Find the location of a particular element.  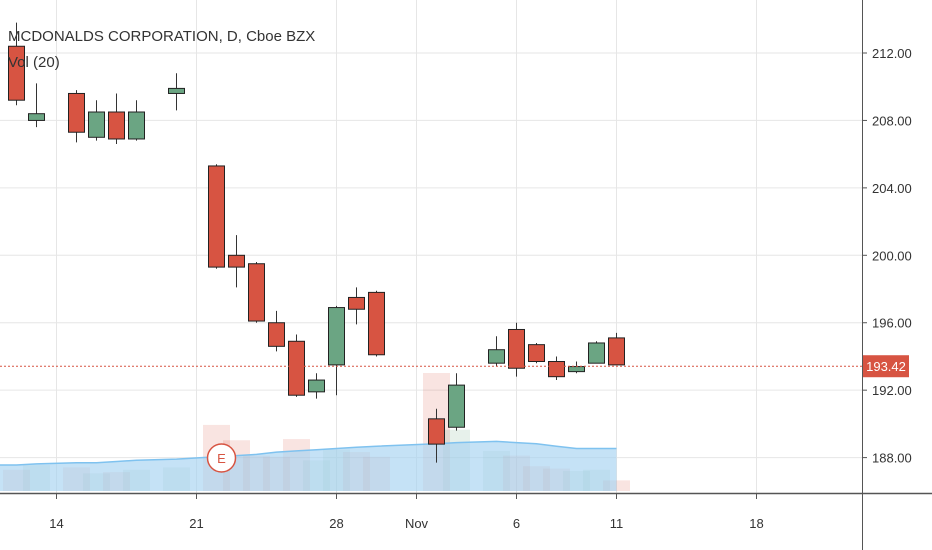

price-axis-label: 192.00 is located at coordinates (892, 390).